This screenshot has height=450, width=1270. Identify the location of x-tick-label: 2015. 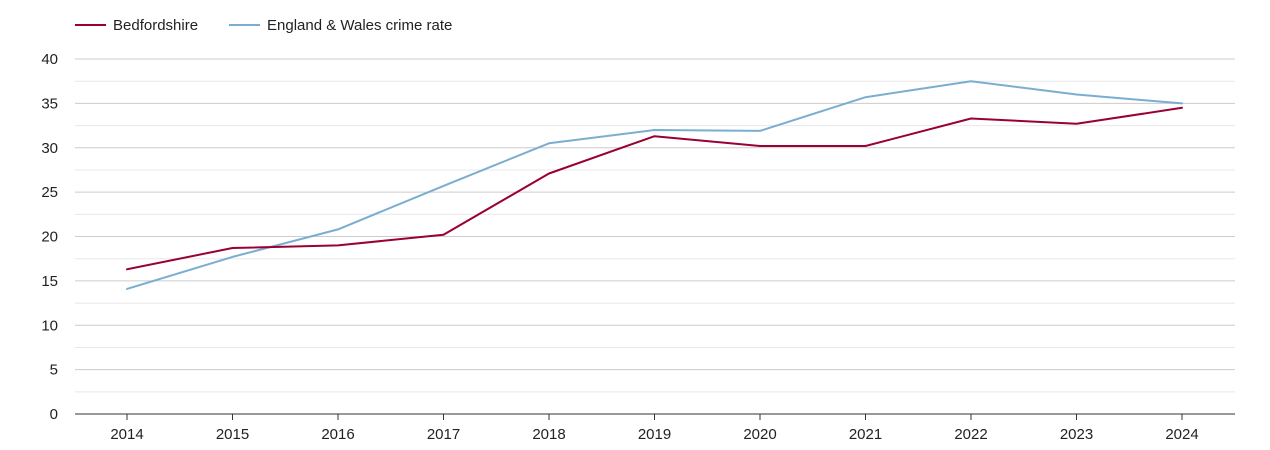
(232, 434).